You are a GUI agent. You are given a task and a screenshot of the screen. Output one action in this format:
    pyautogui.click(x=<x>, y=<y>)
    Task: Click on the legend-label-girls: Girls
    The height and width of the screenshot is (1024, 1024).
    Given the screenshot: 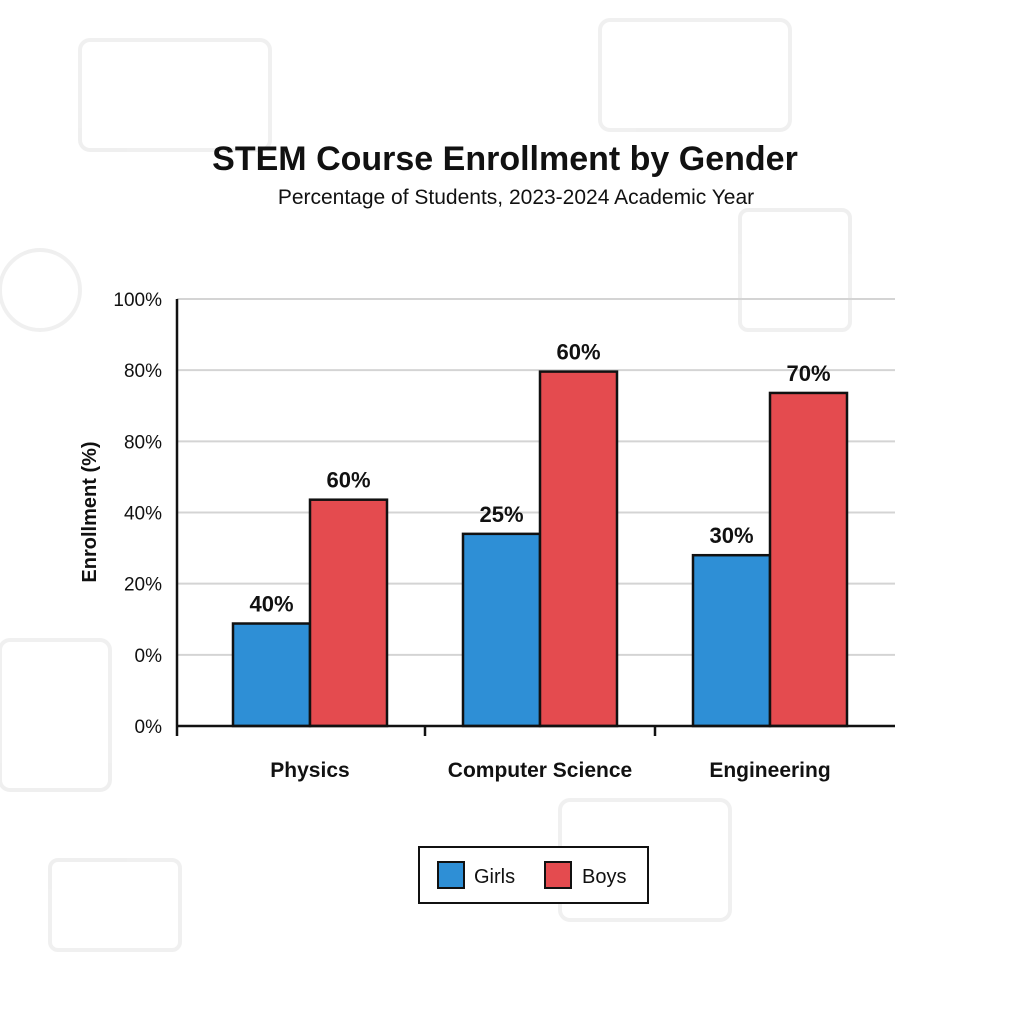 What is the action you would take?
    pyautogui.click(x=494, y=877)
    